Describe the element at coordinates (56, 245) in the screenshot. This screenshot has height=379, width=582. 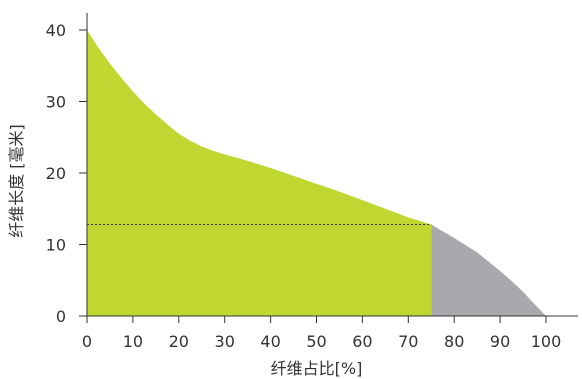
I see `y-tick-label: 10` at that location.